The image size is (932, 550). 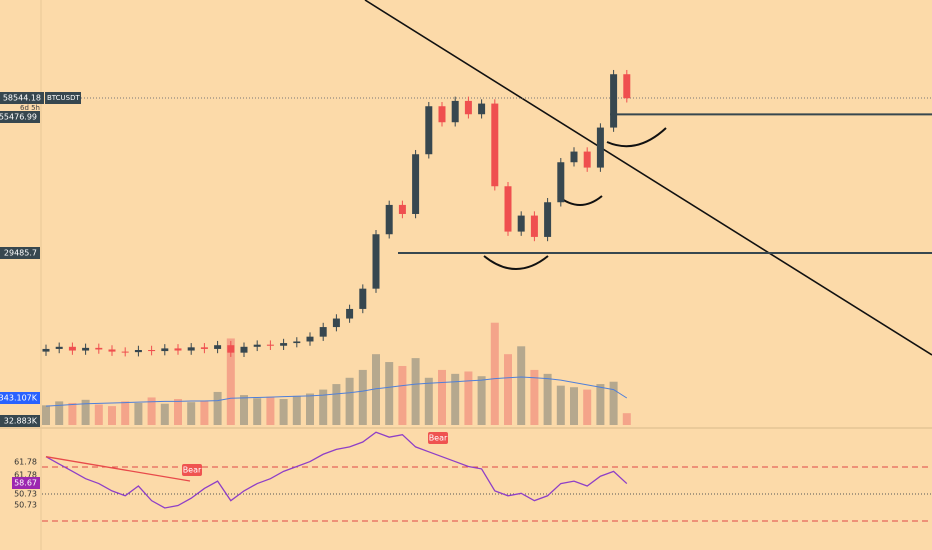 I want to click on signal-badge, so click(x=438, y=438).